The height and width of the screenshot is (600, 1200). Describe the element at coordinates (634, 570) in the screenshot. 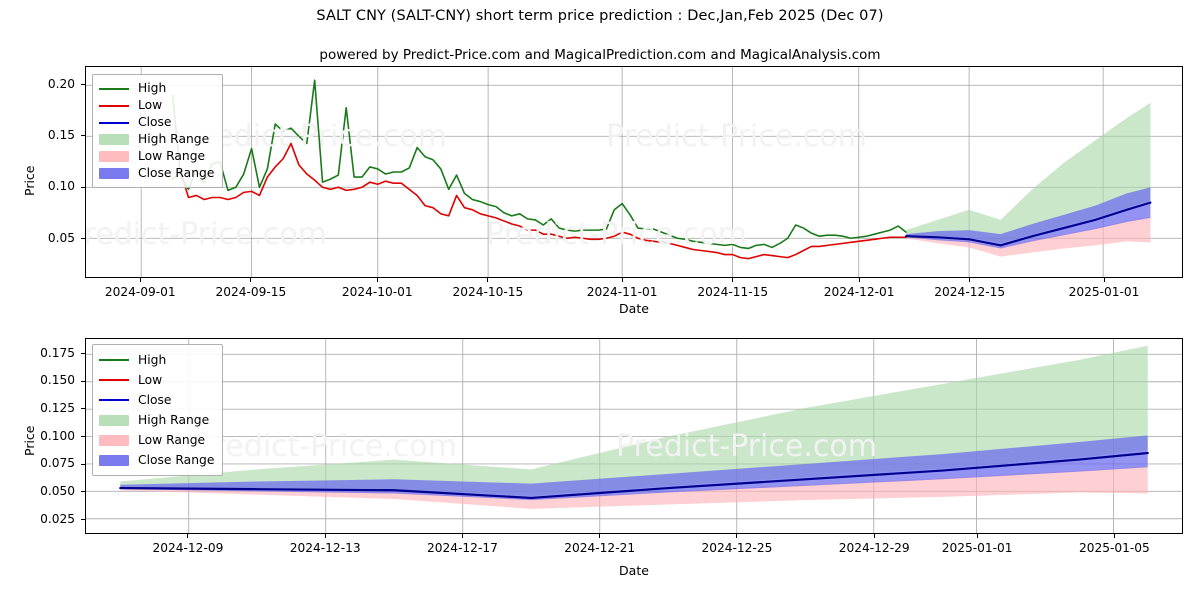

I see `x-axis-label-bottom: Date` at that location.